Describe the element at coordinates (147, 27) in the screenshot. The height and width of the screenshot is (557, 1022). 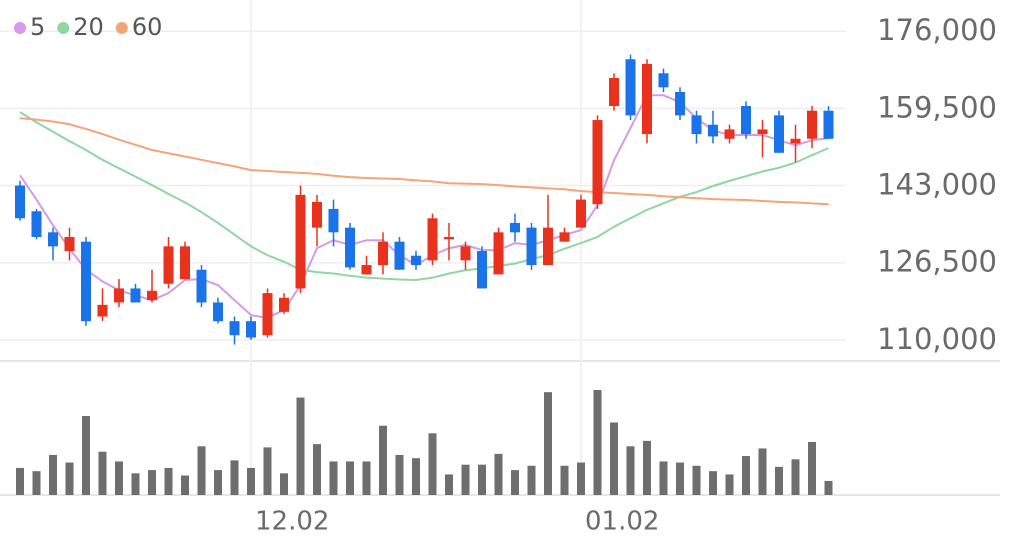
I see `legend-label: 60` at that location.